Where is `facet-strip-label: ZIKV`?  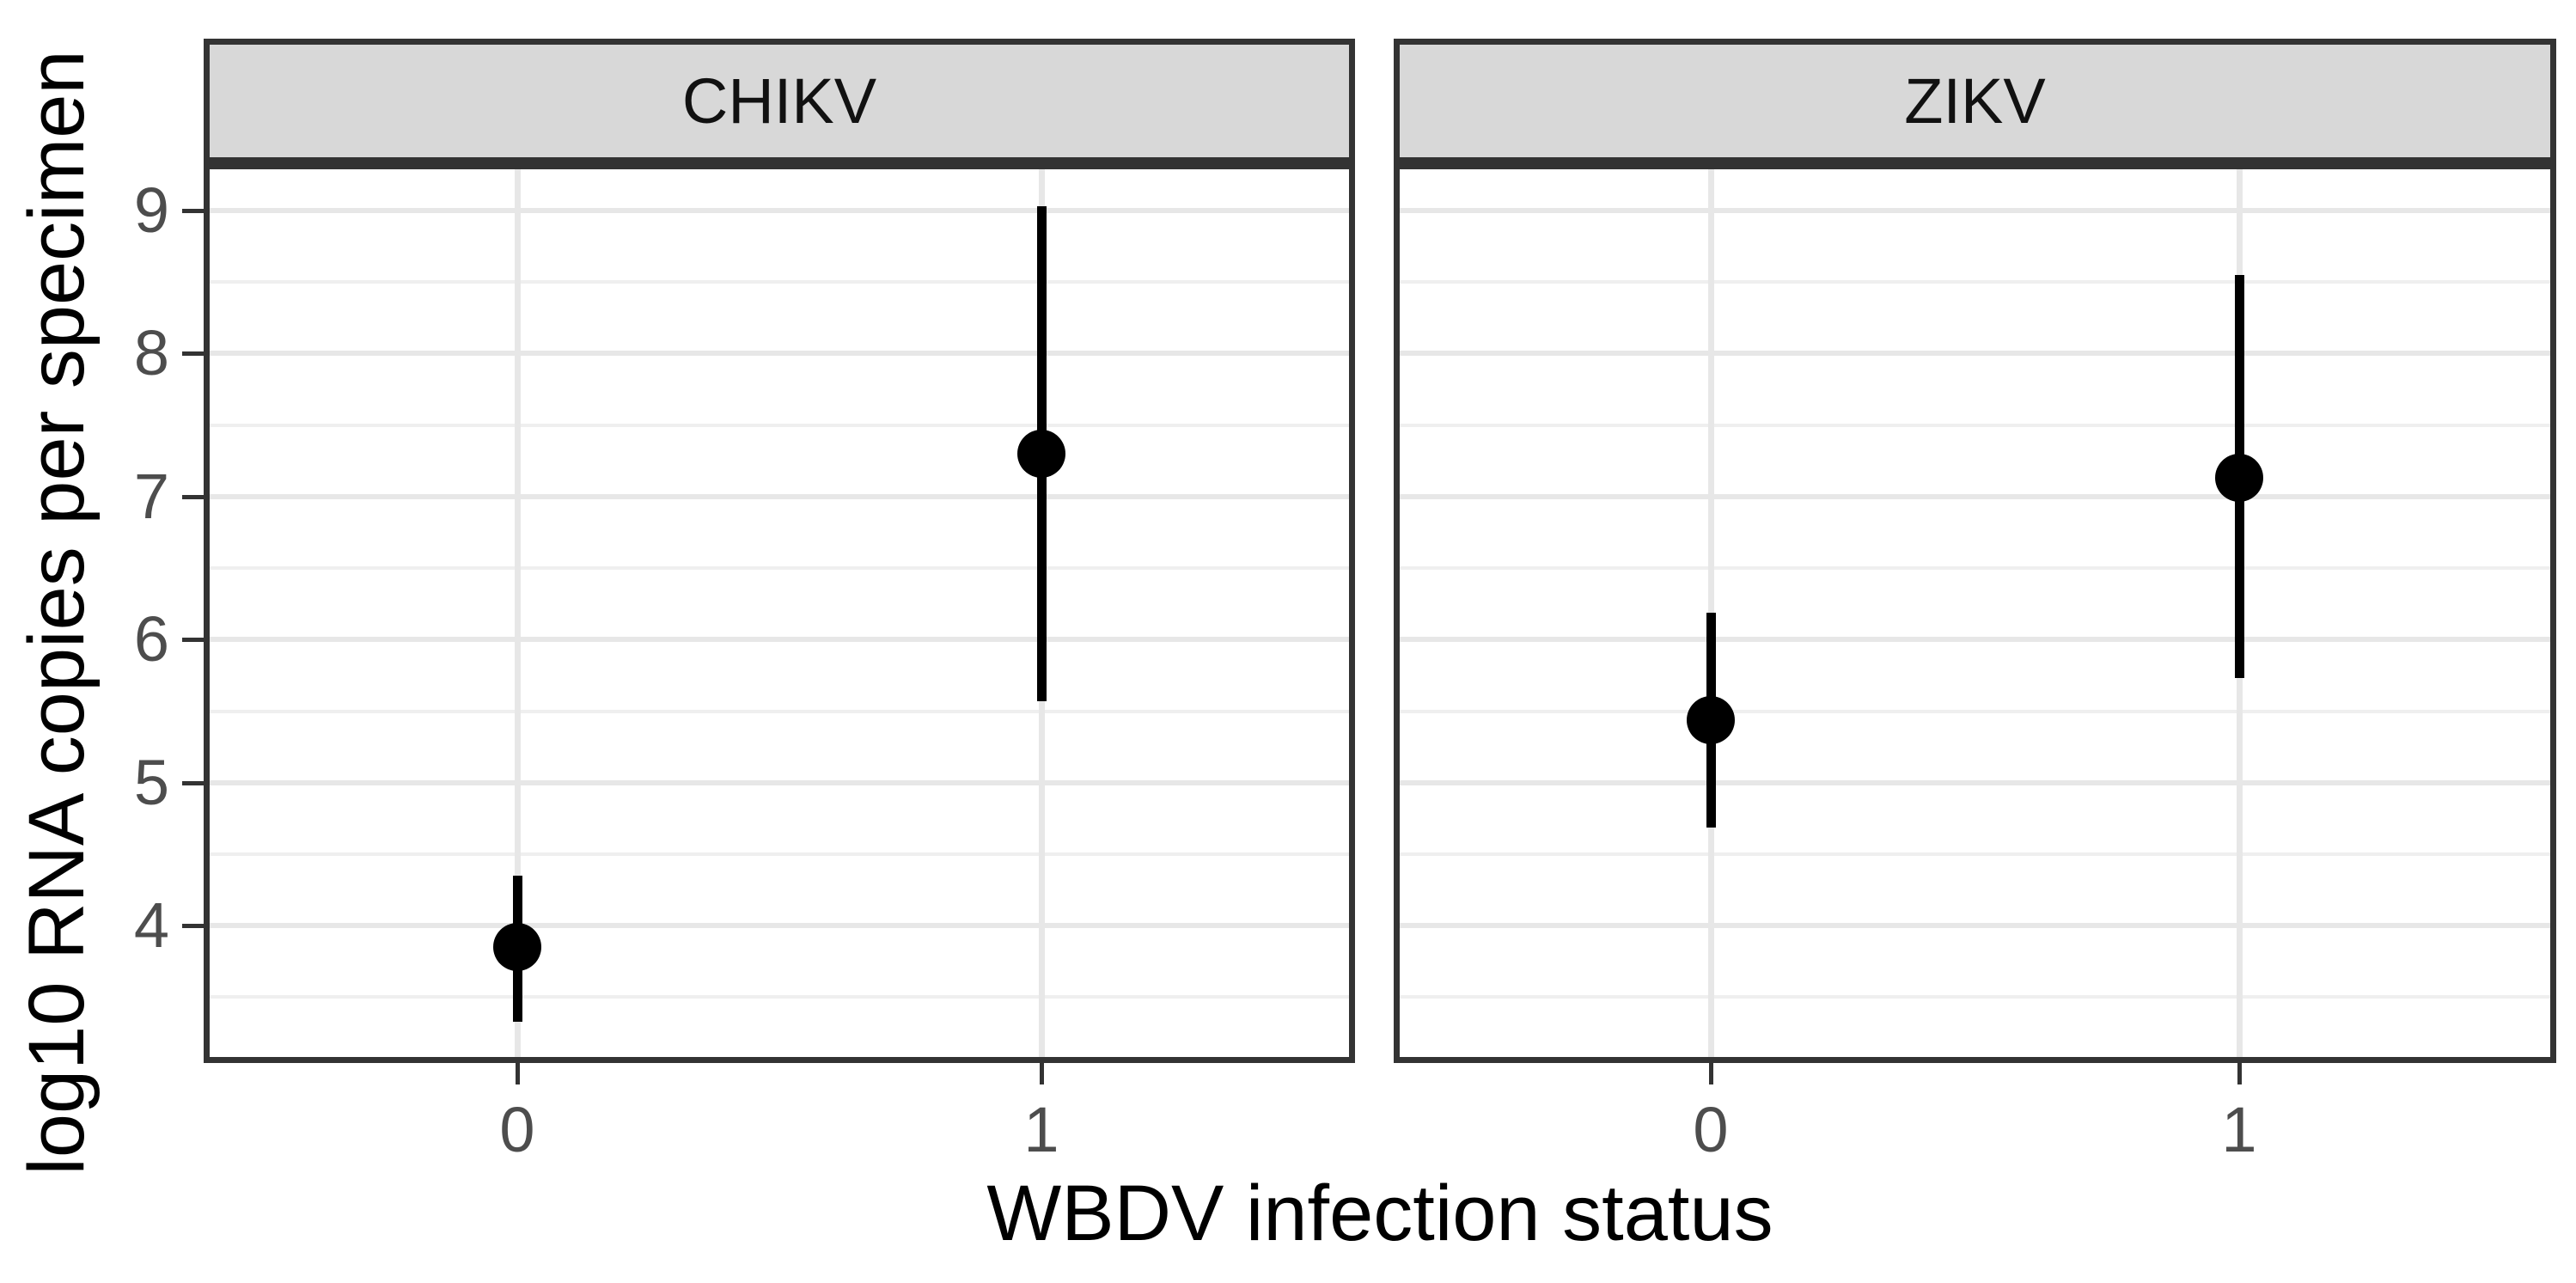
facet-strip-label: ZIKV is located at coordinates (1975, 101).